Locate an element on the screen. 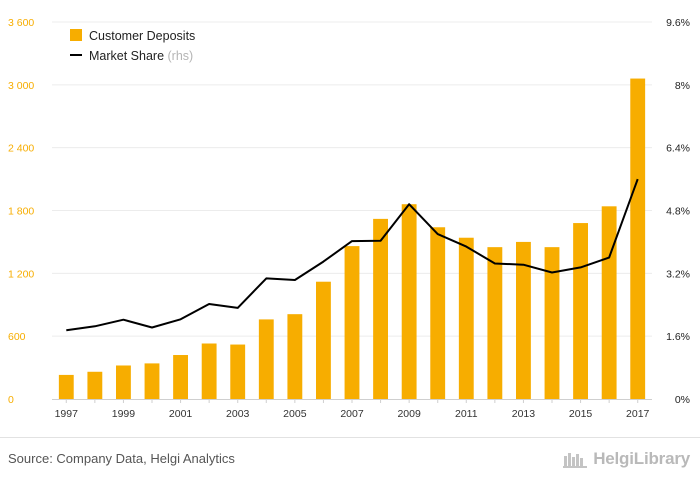  y-left-tick-label: 1 200 is located at coordinates (21, 274).